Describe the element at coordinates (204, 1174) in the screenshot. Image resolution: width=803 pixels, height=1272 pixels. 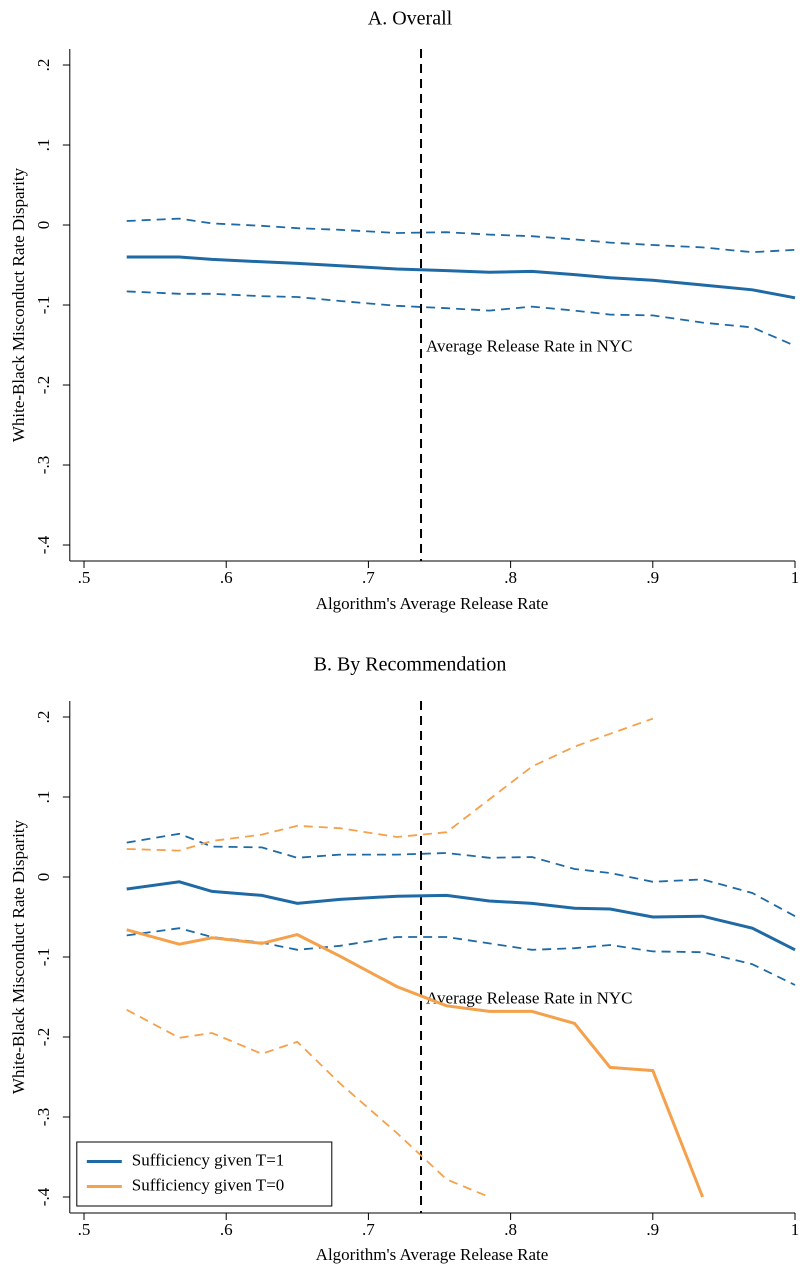
I see `legend-box` at that location.